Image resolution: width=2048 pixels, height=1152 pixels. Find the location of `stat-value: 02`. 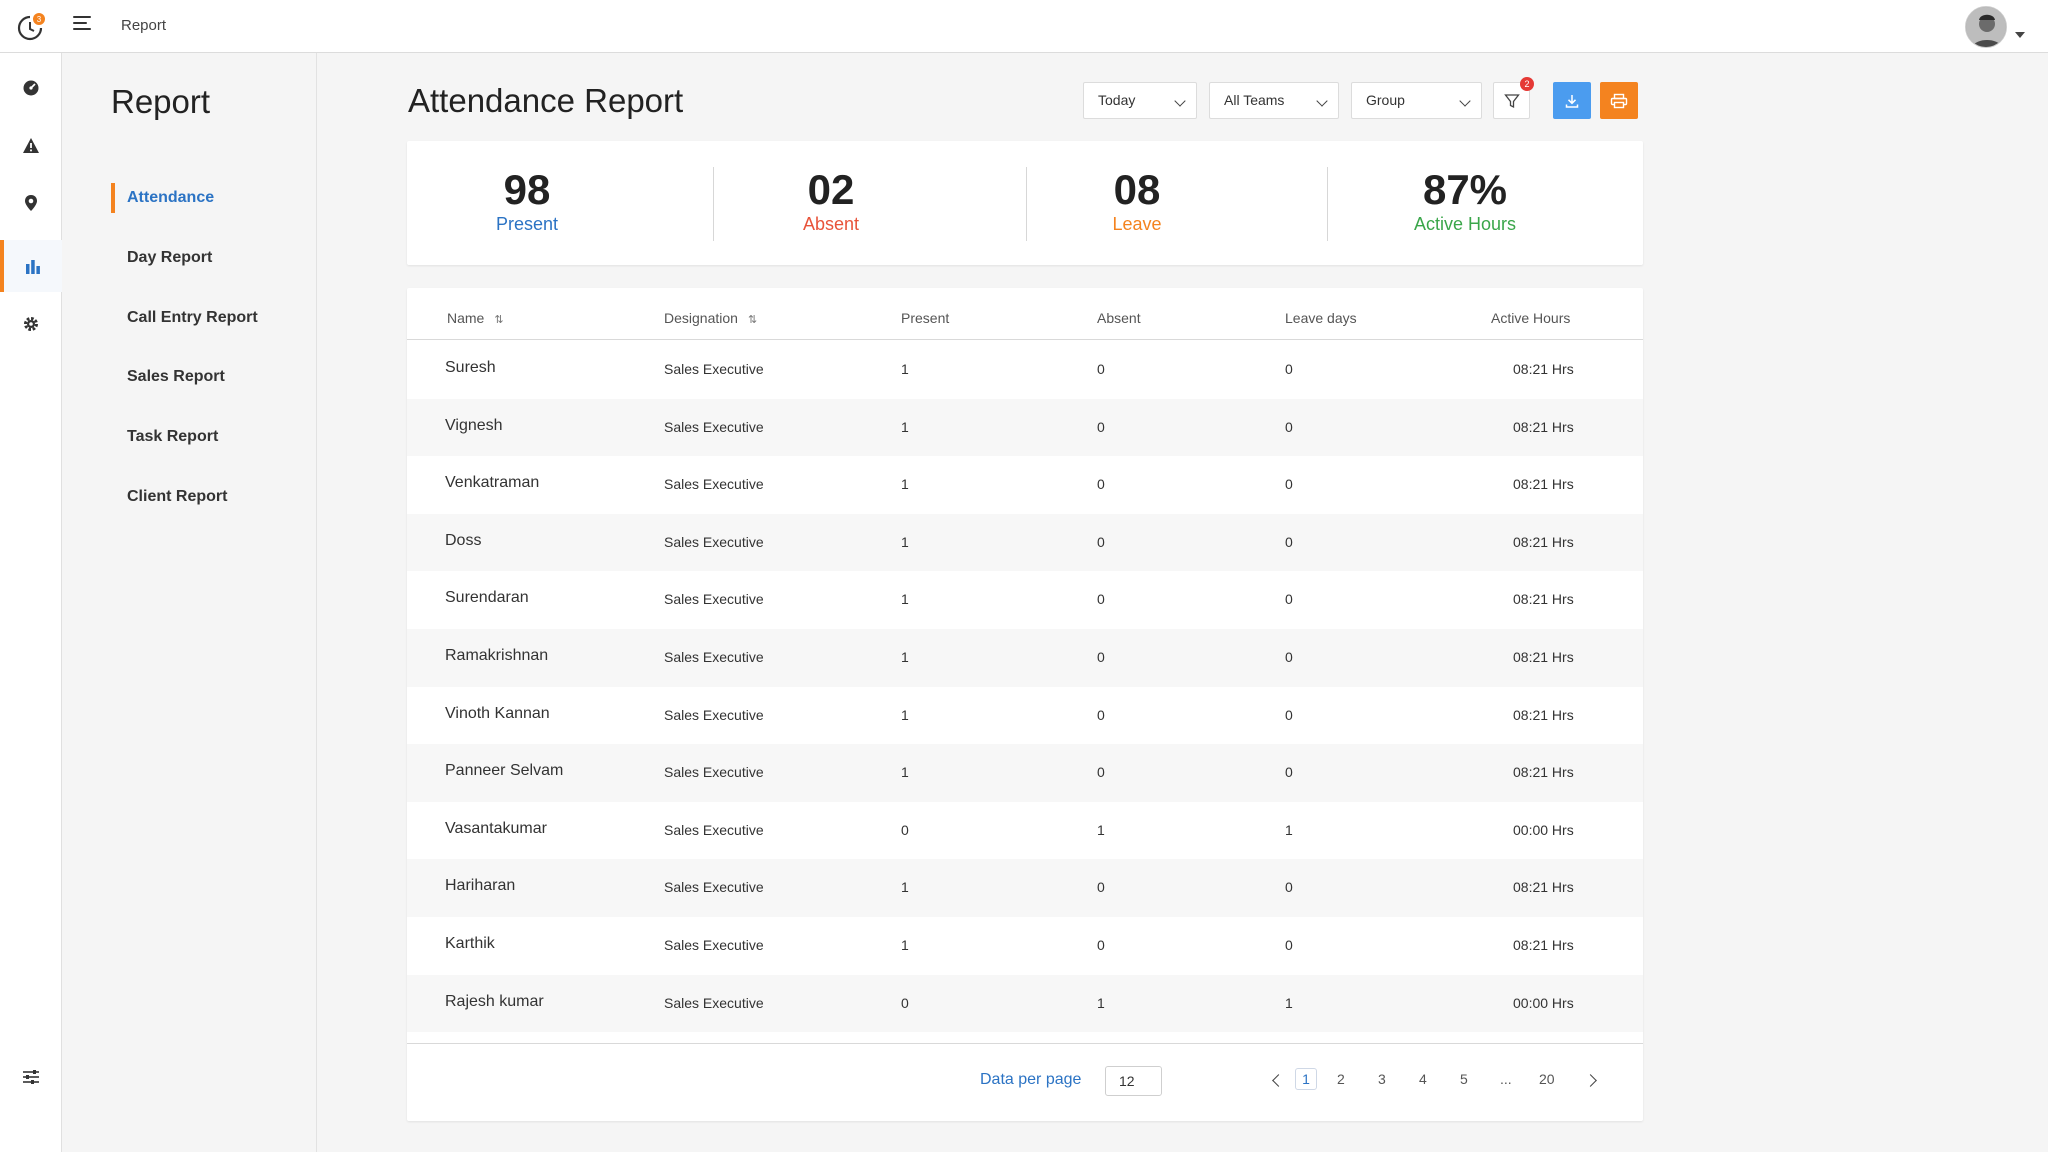

stat-value: 02 is located at coordinates (831, 189).